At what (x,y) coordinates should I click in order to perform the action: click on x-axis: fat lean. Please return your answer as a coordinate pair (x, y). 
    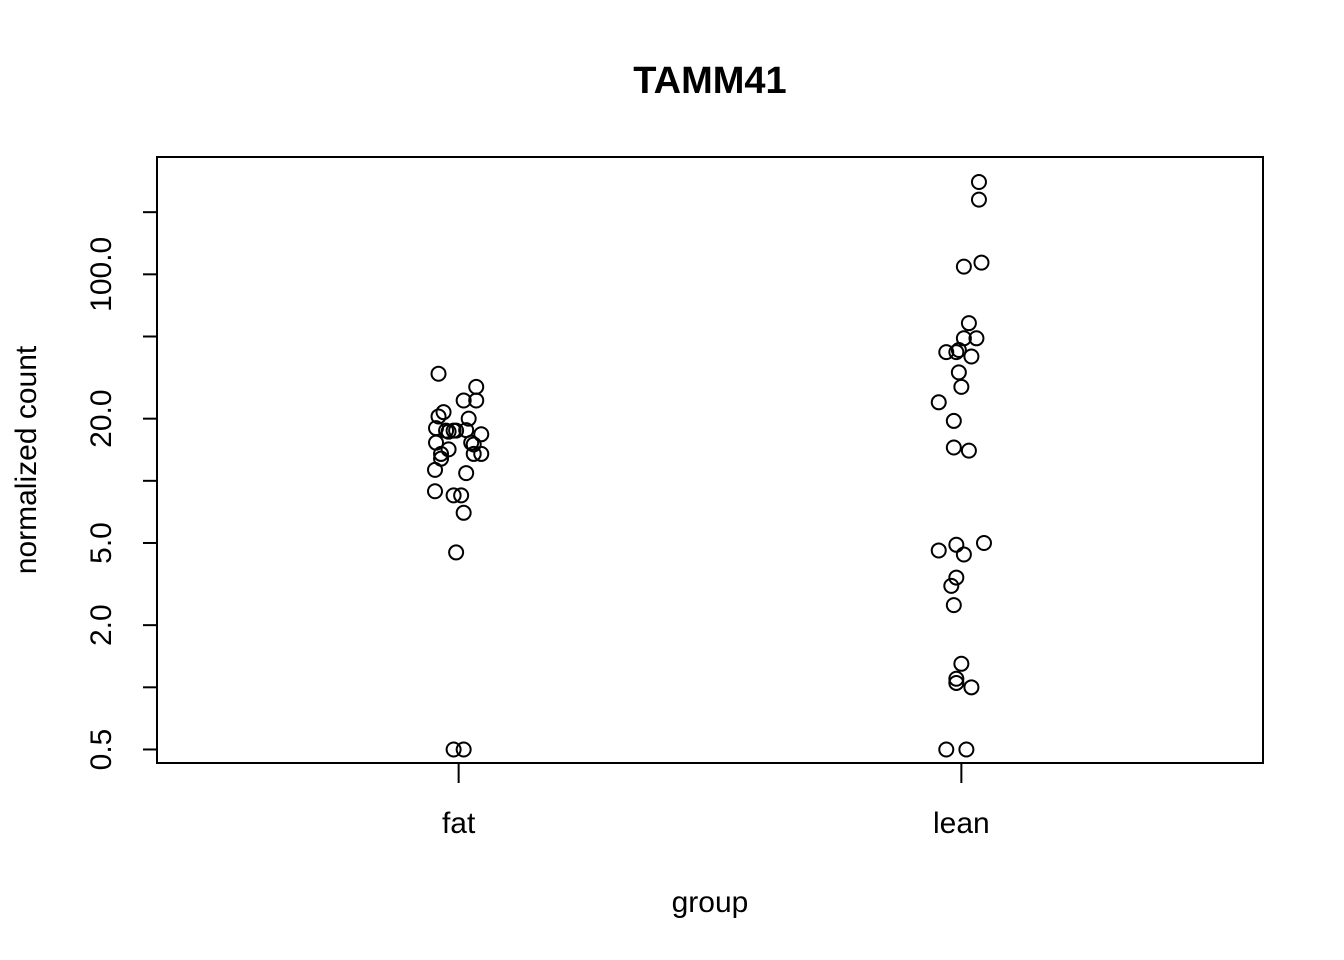
    Looking at the image, I should click on (716, 801).